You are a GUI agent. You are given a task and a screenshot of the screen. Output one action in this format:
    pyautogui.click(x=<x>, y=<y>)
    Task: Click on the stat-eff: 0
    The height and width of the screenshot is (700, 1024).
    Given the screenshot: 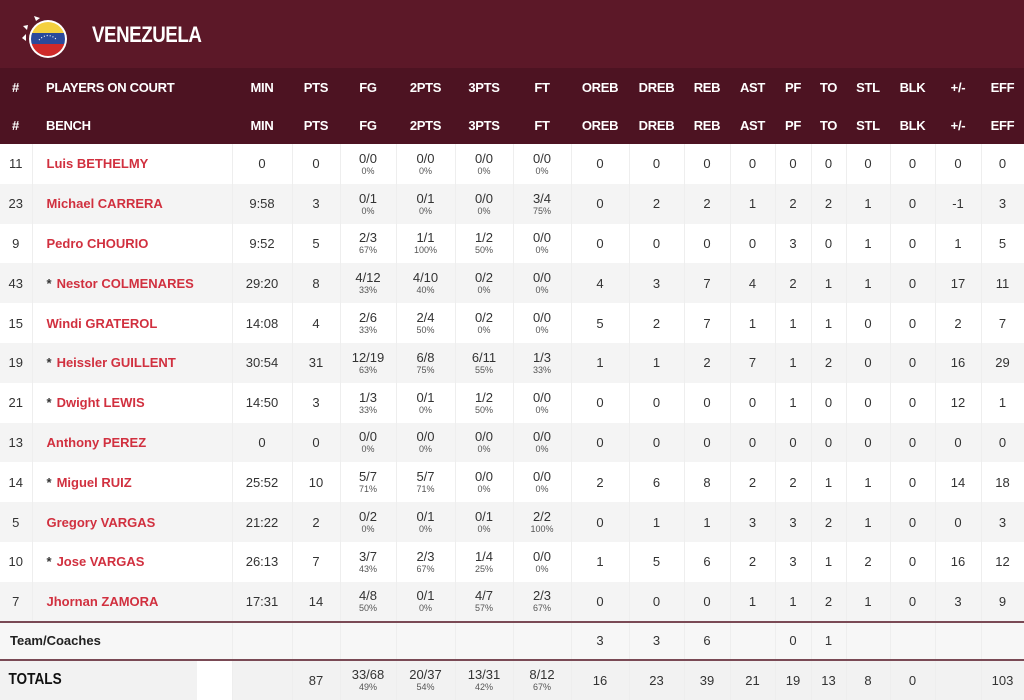 What is the action you would take?
    pyautogui.click(x=1002, y=164)
    